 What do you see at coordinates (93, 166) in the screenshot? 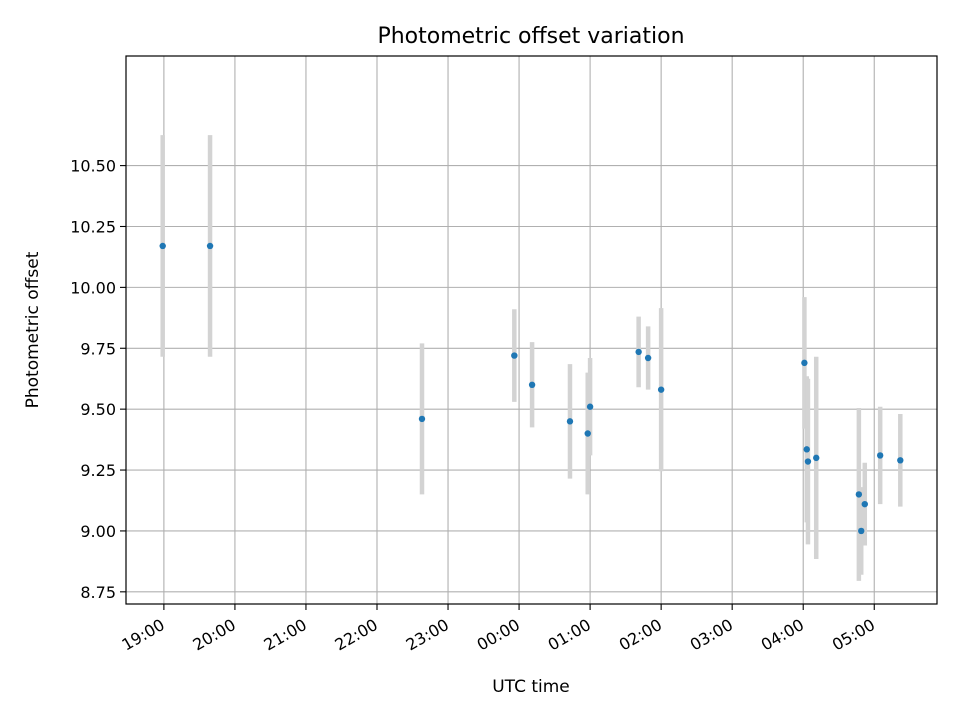
I see `y-tick-label: 10.50` at bounding box center [93, 166].